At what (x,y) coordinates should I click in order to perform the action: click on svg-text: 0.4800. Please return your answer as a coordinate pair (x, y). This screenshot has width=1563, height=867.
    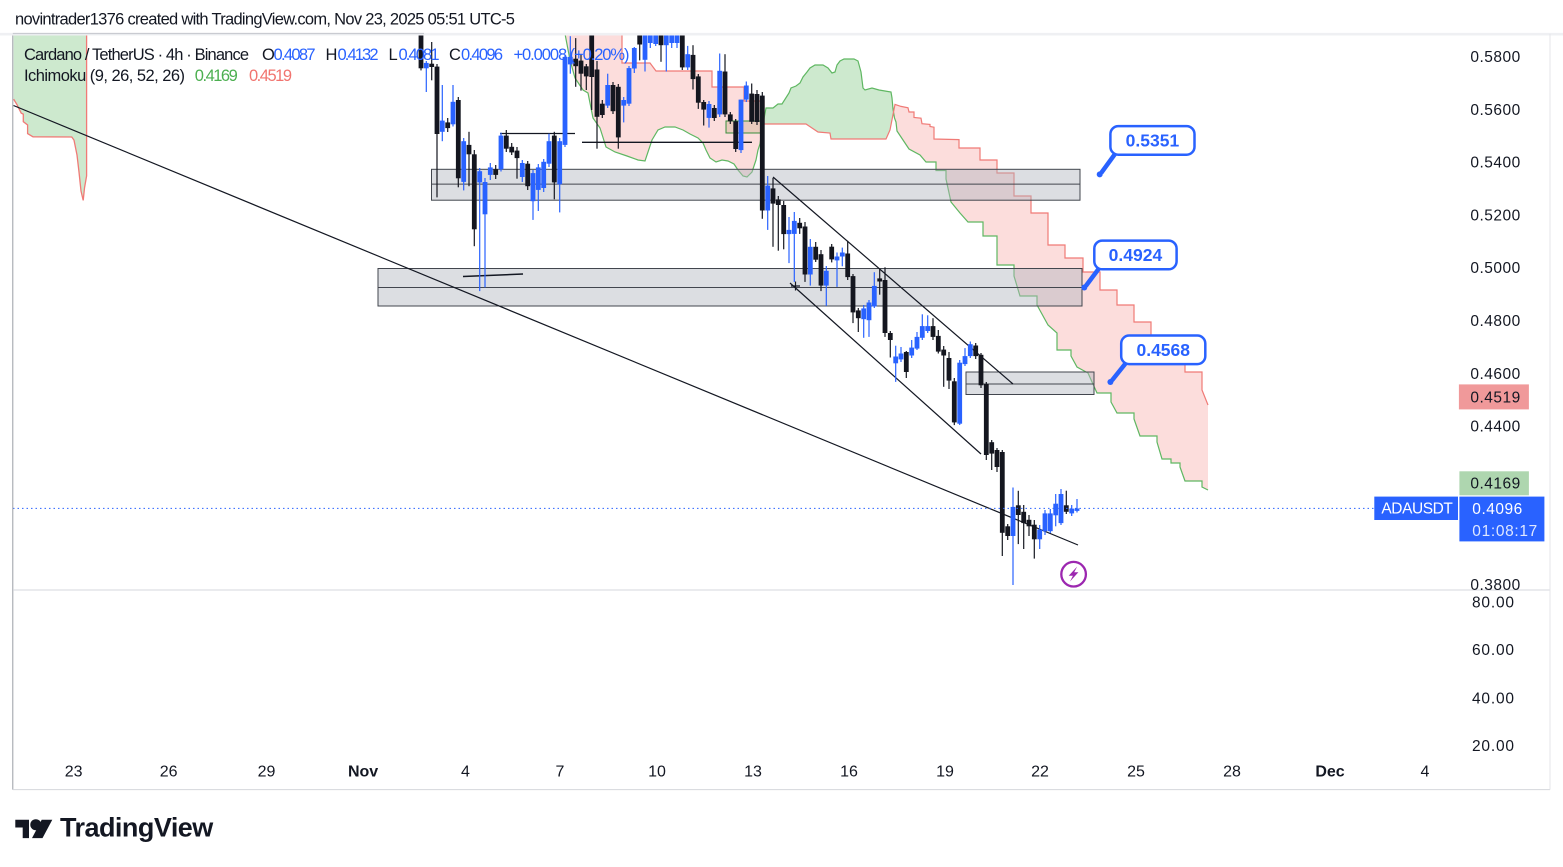
    Looking at the image, I should click on (1495, 321).